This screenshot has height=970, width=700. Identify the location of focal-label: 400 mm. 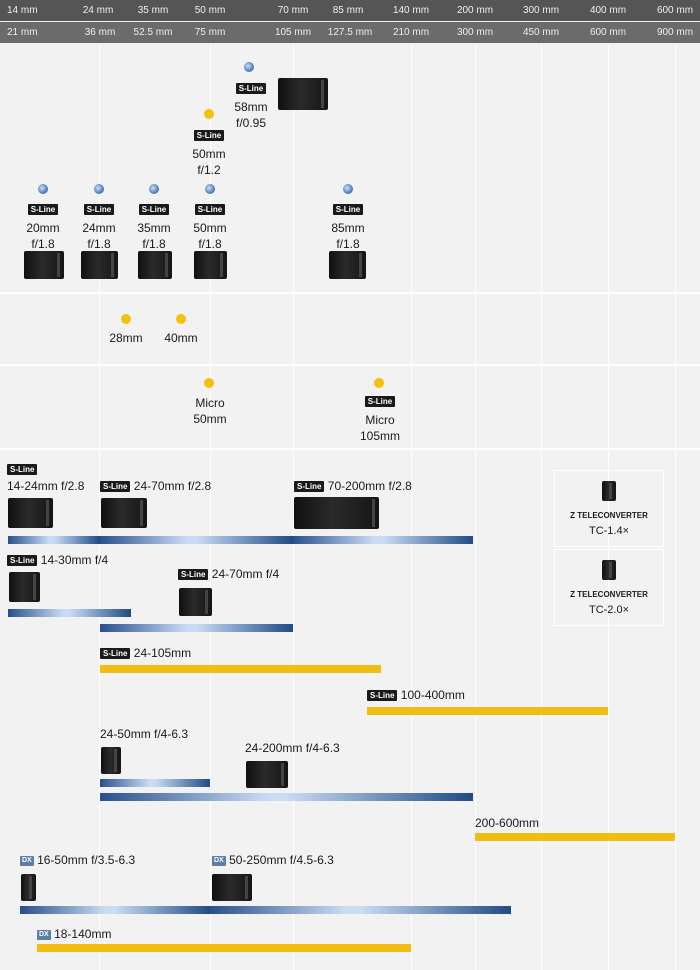
(608, 10).